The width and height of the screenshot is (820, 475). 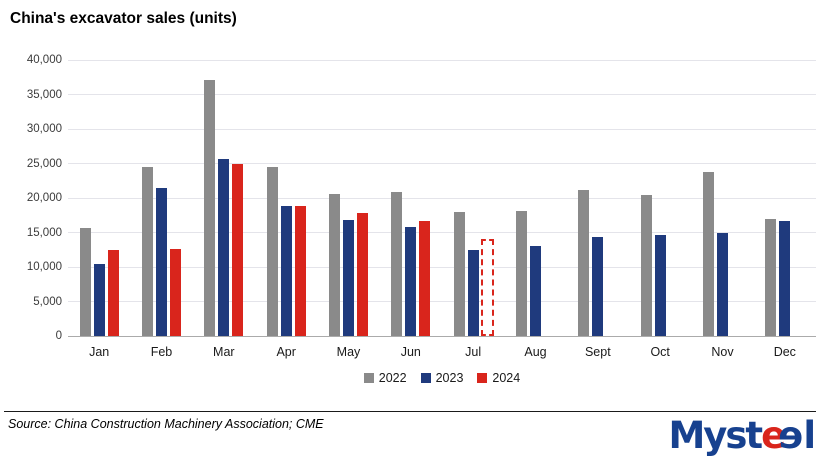 I want to click on bar-2023-mar, so click(x=224, y=247).